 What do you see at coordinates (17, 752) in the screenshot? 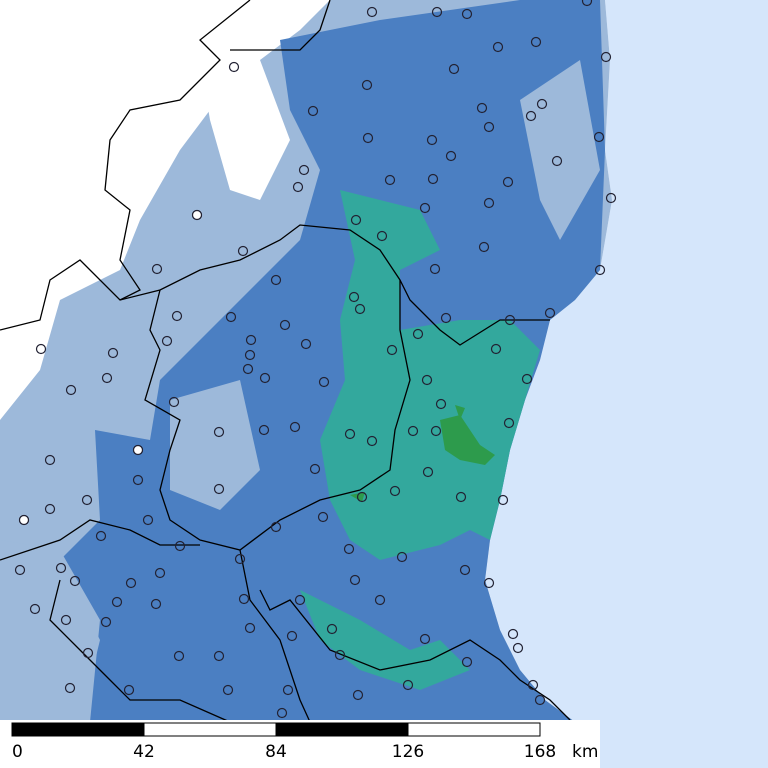
I see `scale-label: 0` at bounding box center [17, 752].